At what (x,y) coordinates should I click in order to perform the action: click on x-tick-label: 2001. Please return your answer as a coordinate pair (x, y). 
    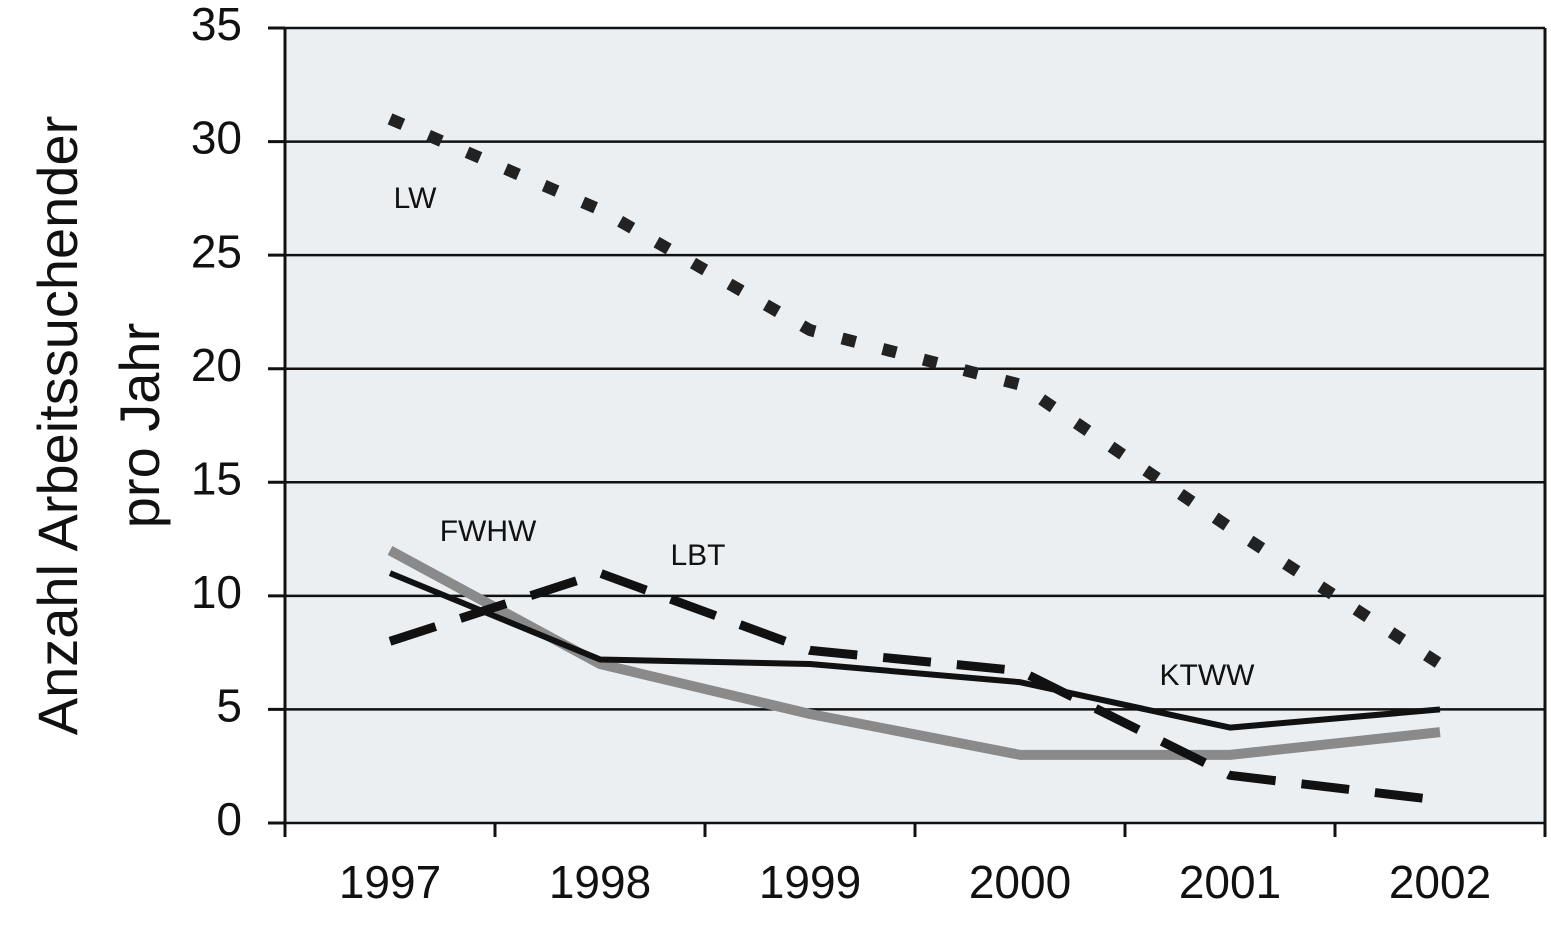
    Looking at the image, I should click on (1230, 882).